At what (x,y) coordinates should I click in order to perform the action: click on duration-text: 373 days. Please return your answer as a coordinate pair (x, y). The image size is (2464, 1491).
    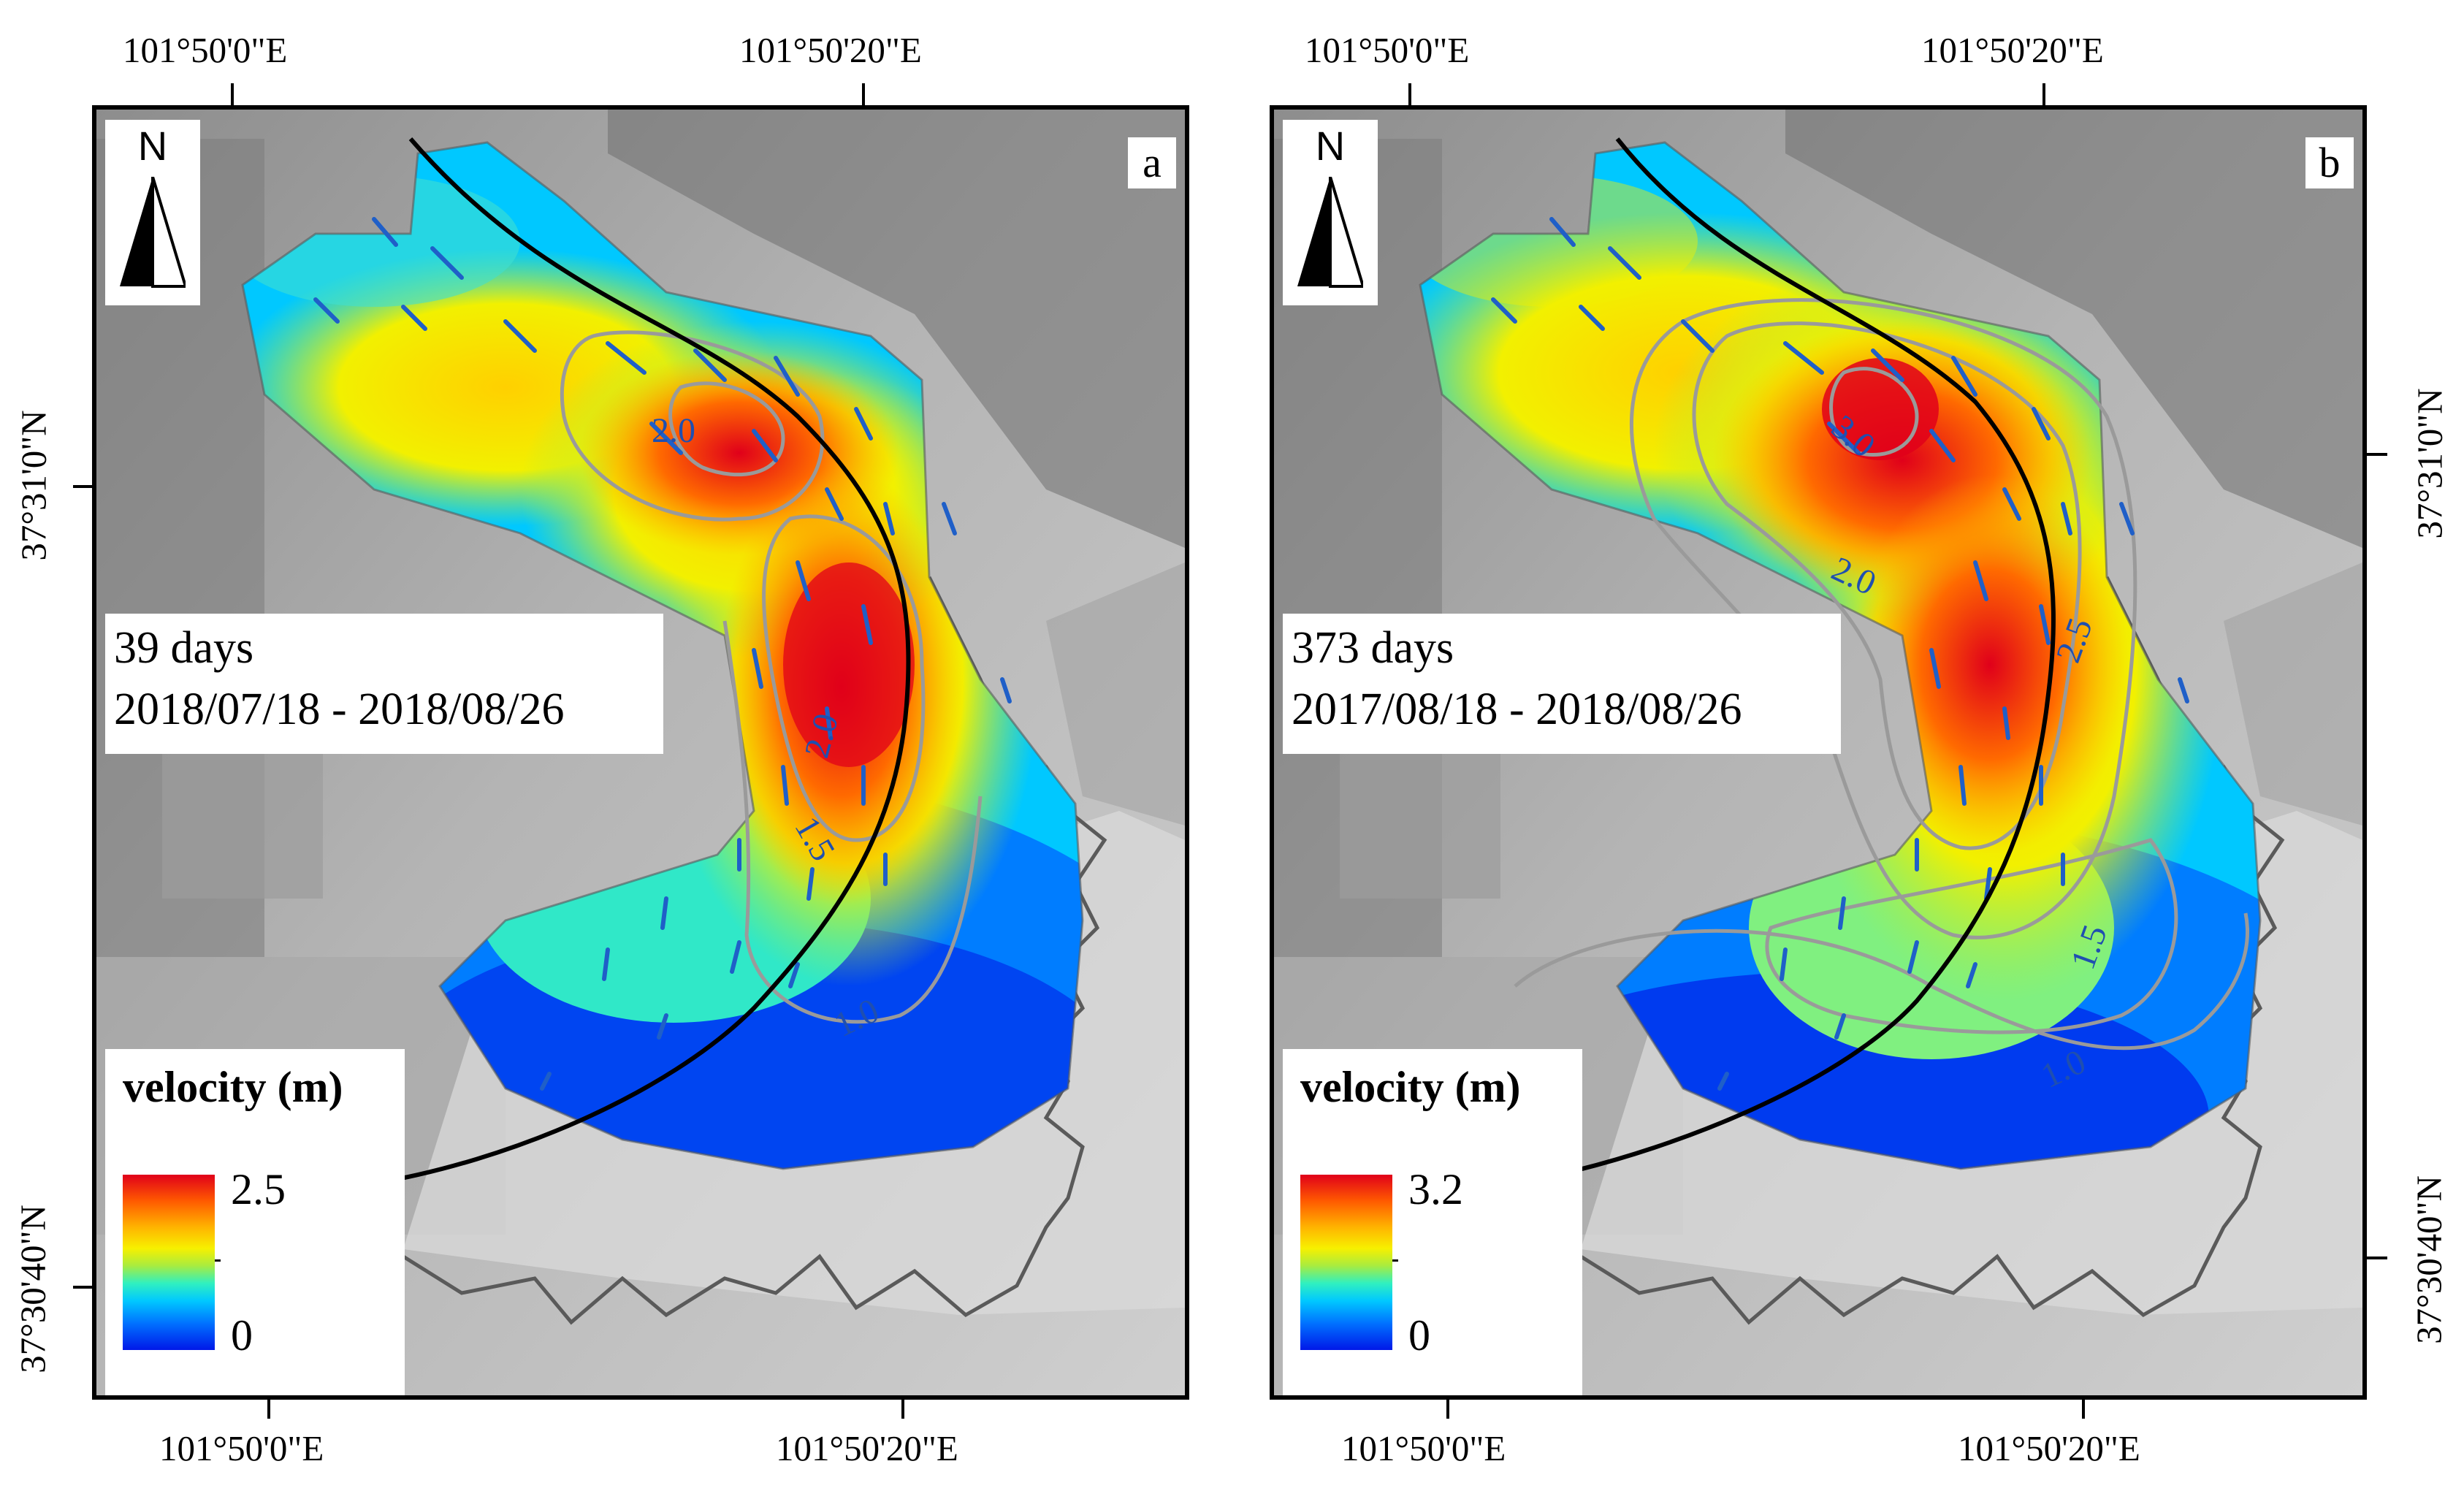
    Looking at the image, I should click on (1373, 648).